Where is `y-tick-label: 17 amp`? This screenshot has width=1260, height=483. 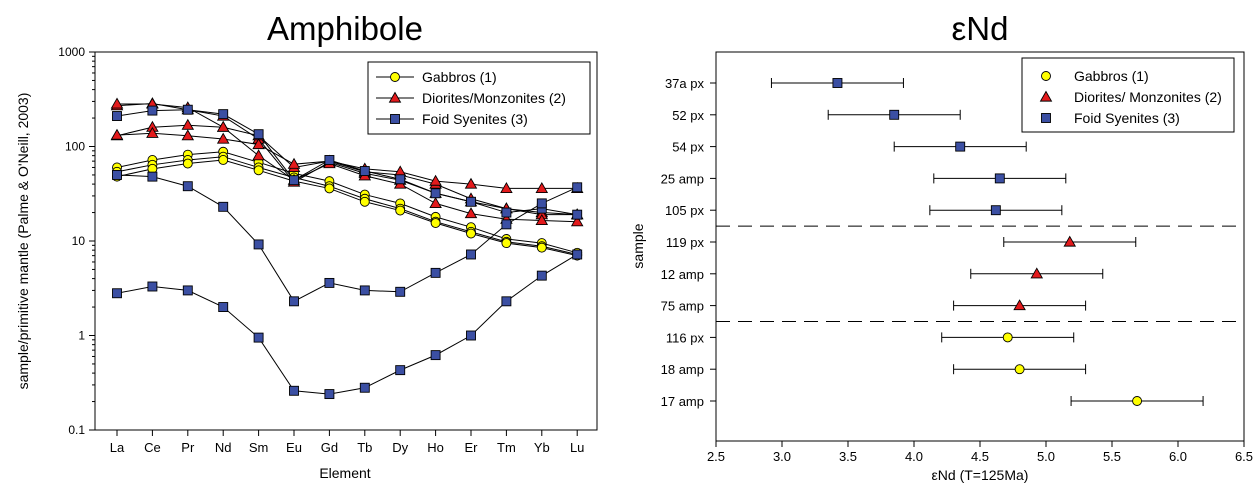
y-tick-label: 17 amp is located at coordinates (682, 401).